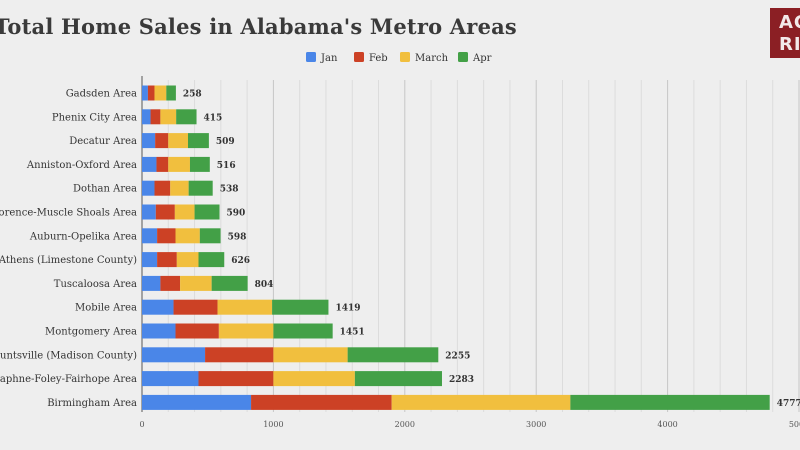  I want to click on category-label-auburn-opelika-area: Auburn-Opelika Area, so click(83, 236).